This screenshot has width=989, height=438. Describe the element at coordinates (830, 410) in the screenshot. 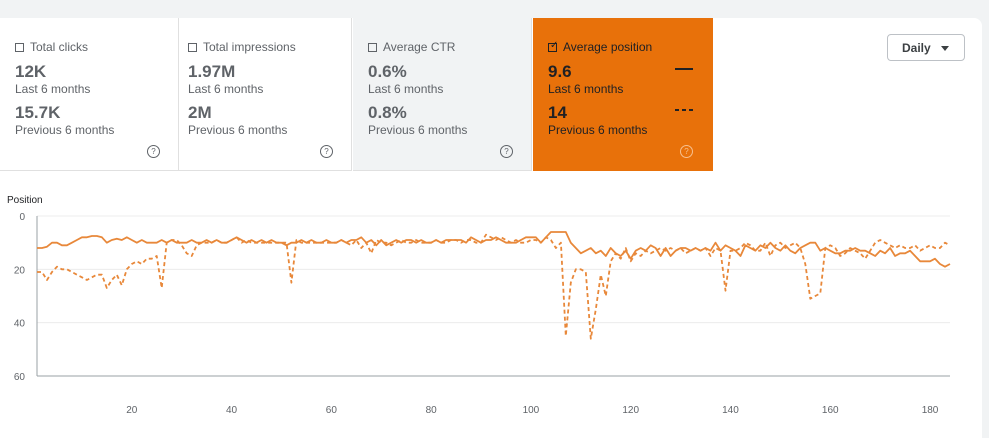

I see `x-tick-label: 160` at that location.